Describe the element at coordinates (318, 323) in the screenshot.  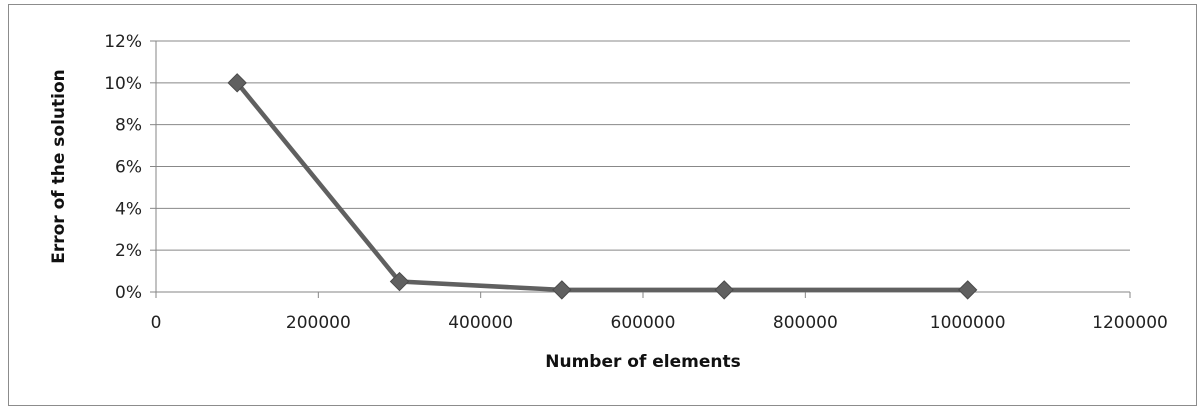
I see `x-tick-label: 200000` at that location.